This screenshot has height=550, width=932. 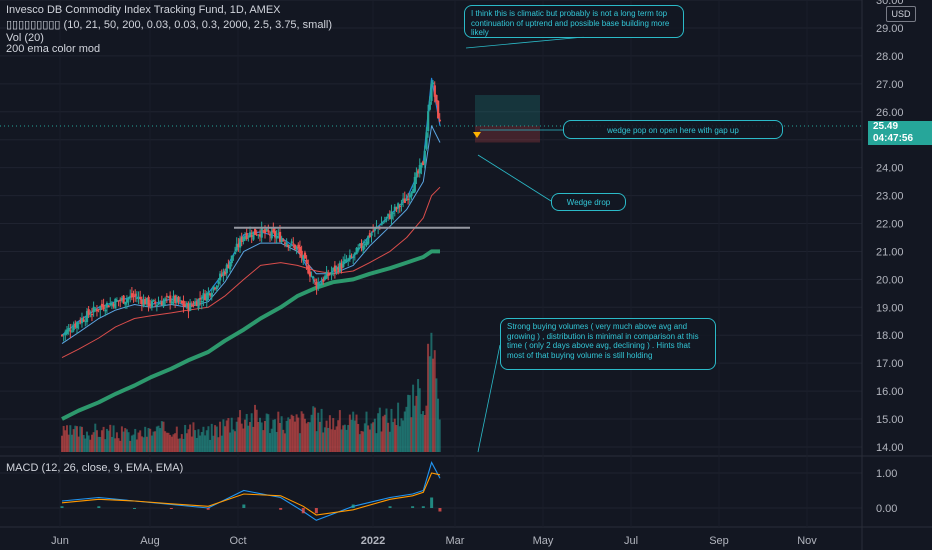 What do you see at coordinates (890, 169) in the screenshot?
I see `y-tick-label: 24.00` at bounding box center [890, 169].